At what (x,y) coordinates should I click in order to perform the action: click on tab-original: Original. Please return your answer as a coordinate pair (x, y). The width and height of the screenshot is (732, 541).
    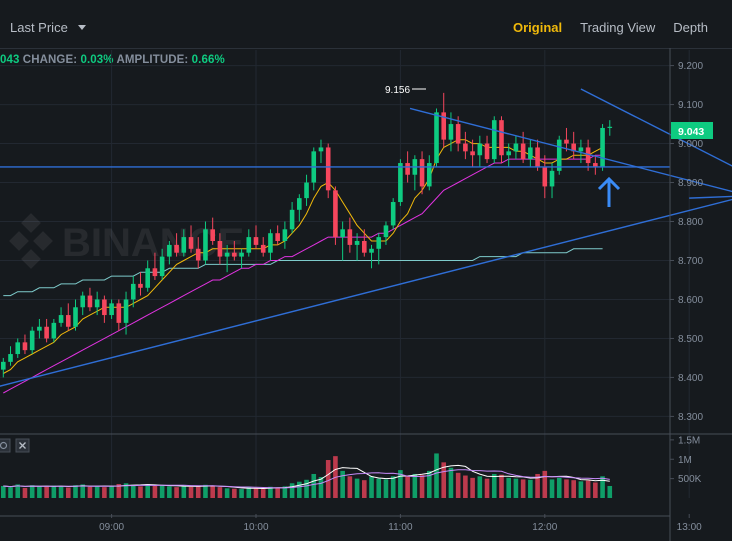
    Looking at the image, I should click on (538, 27).